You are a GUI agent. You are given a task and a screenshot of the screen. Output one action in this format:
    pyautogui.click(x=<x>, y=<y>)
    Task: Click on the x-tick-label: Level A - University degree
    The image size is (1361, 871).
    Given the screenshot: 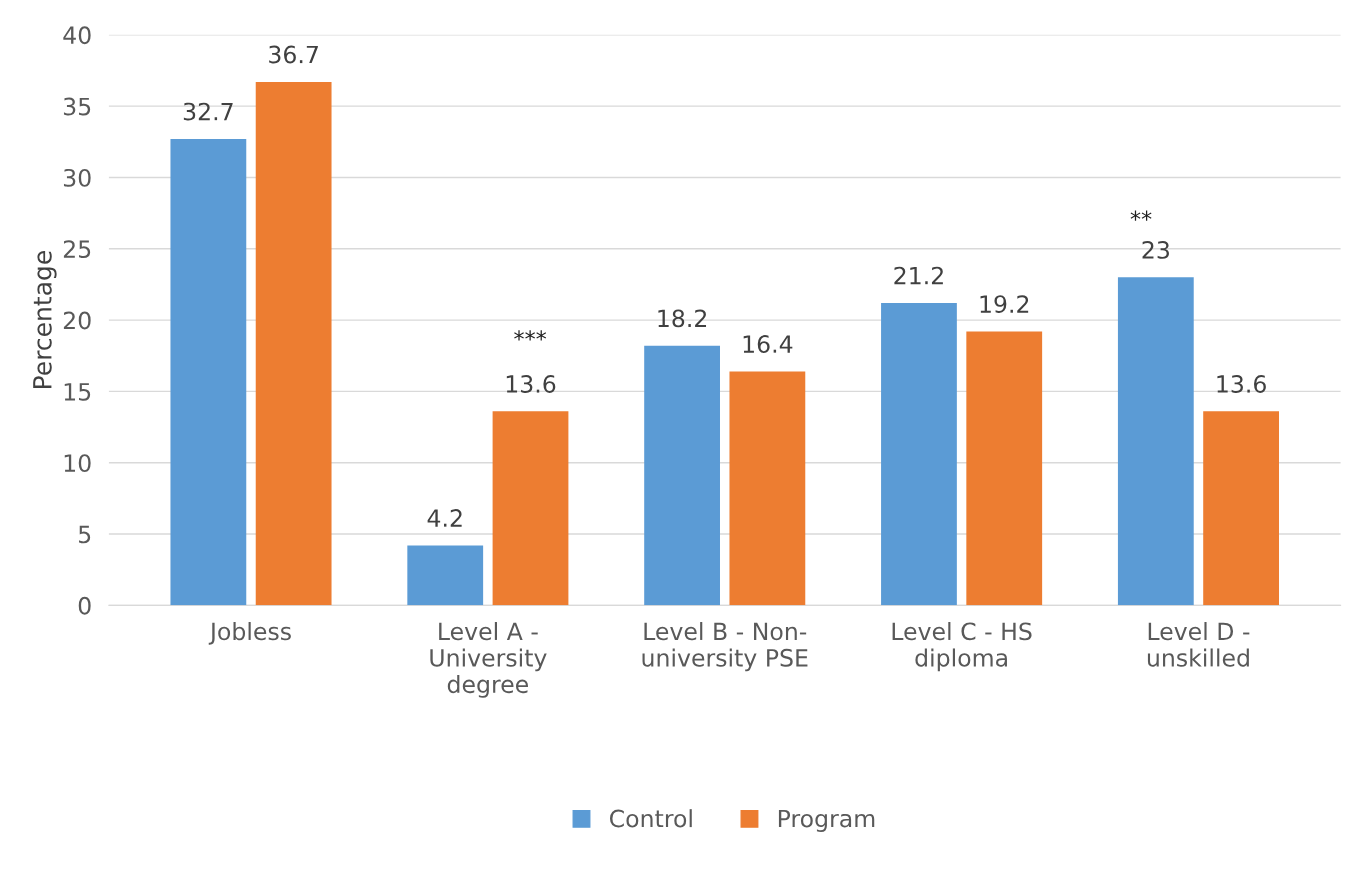 What is the action you would take?
    pyautogui.click(x=488, y=660)
    